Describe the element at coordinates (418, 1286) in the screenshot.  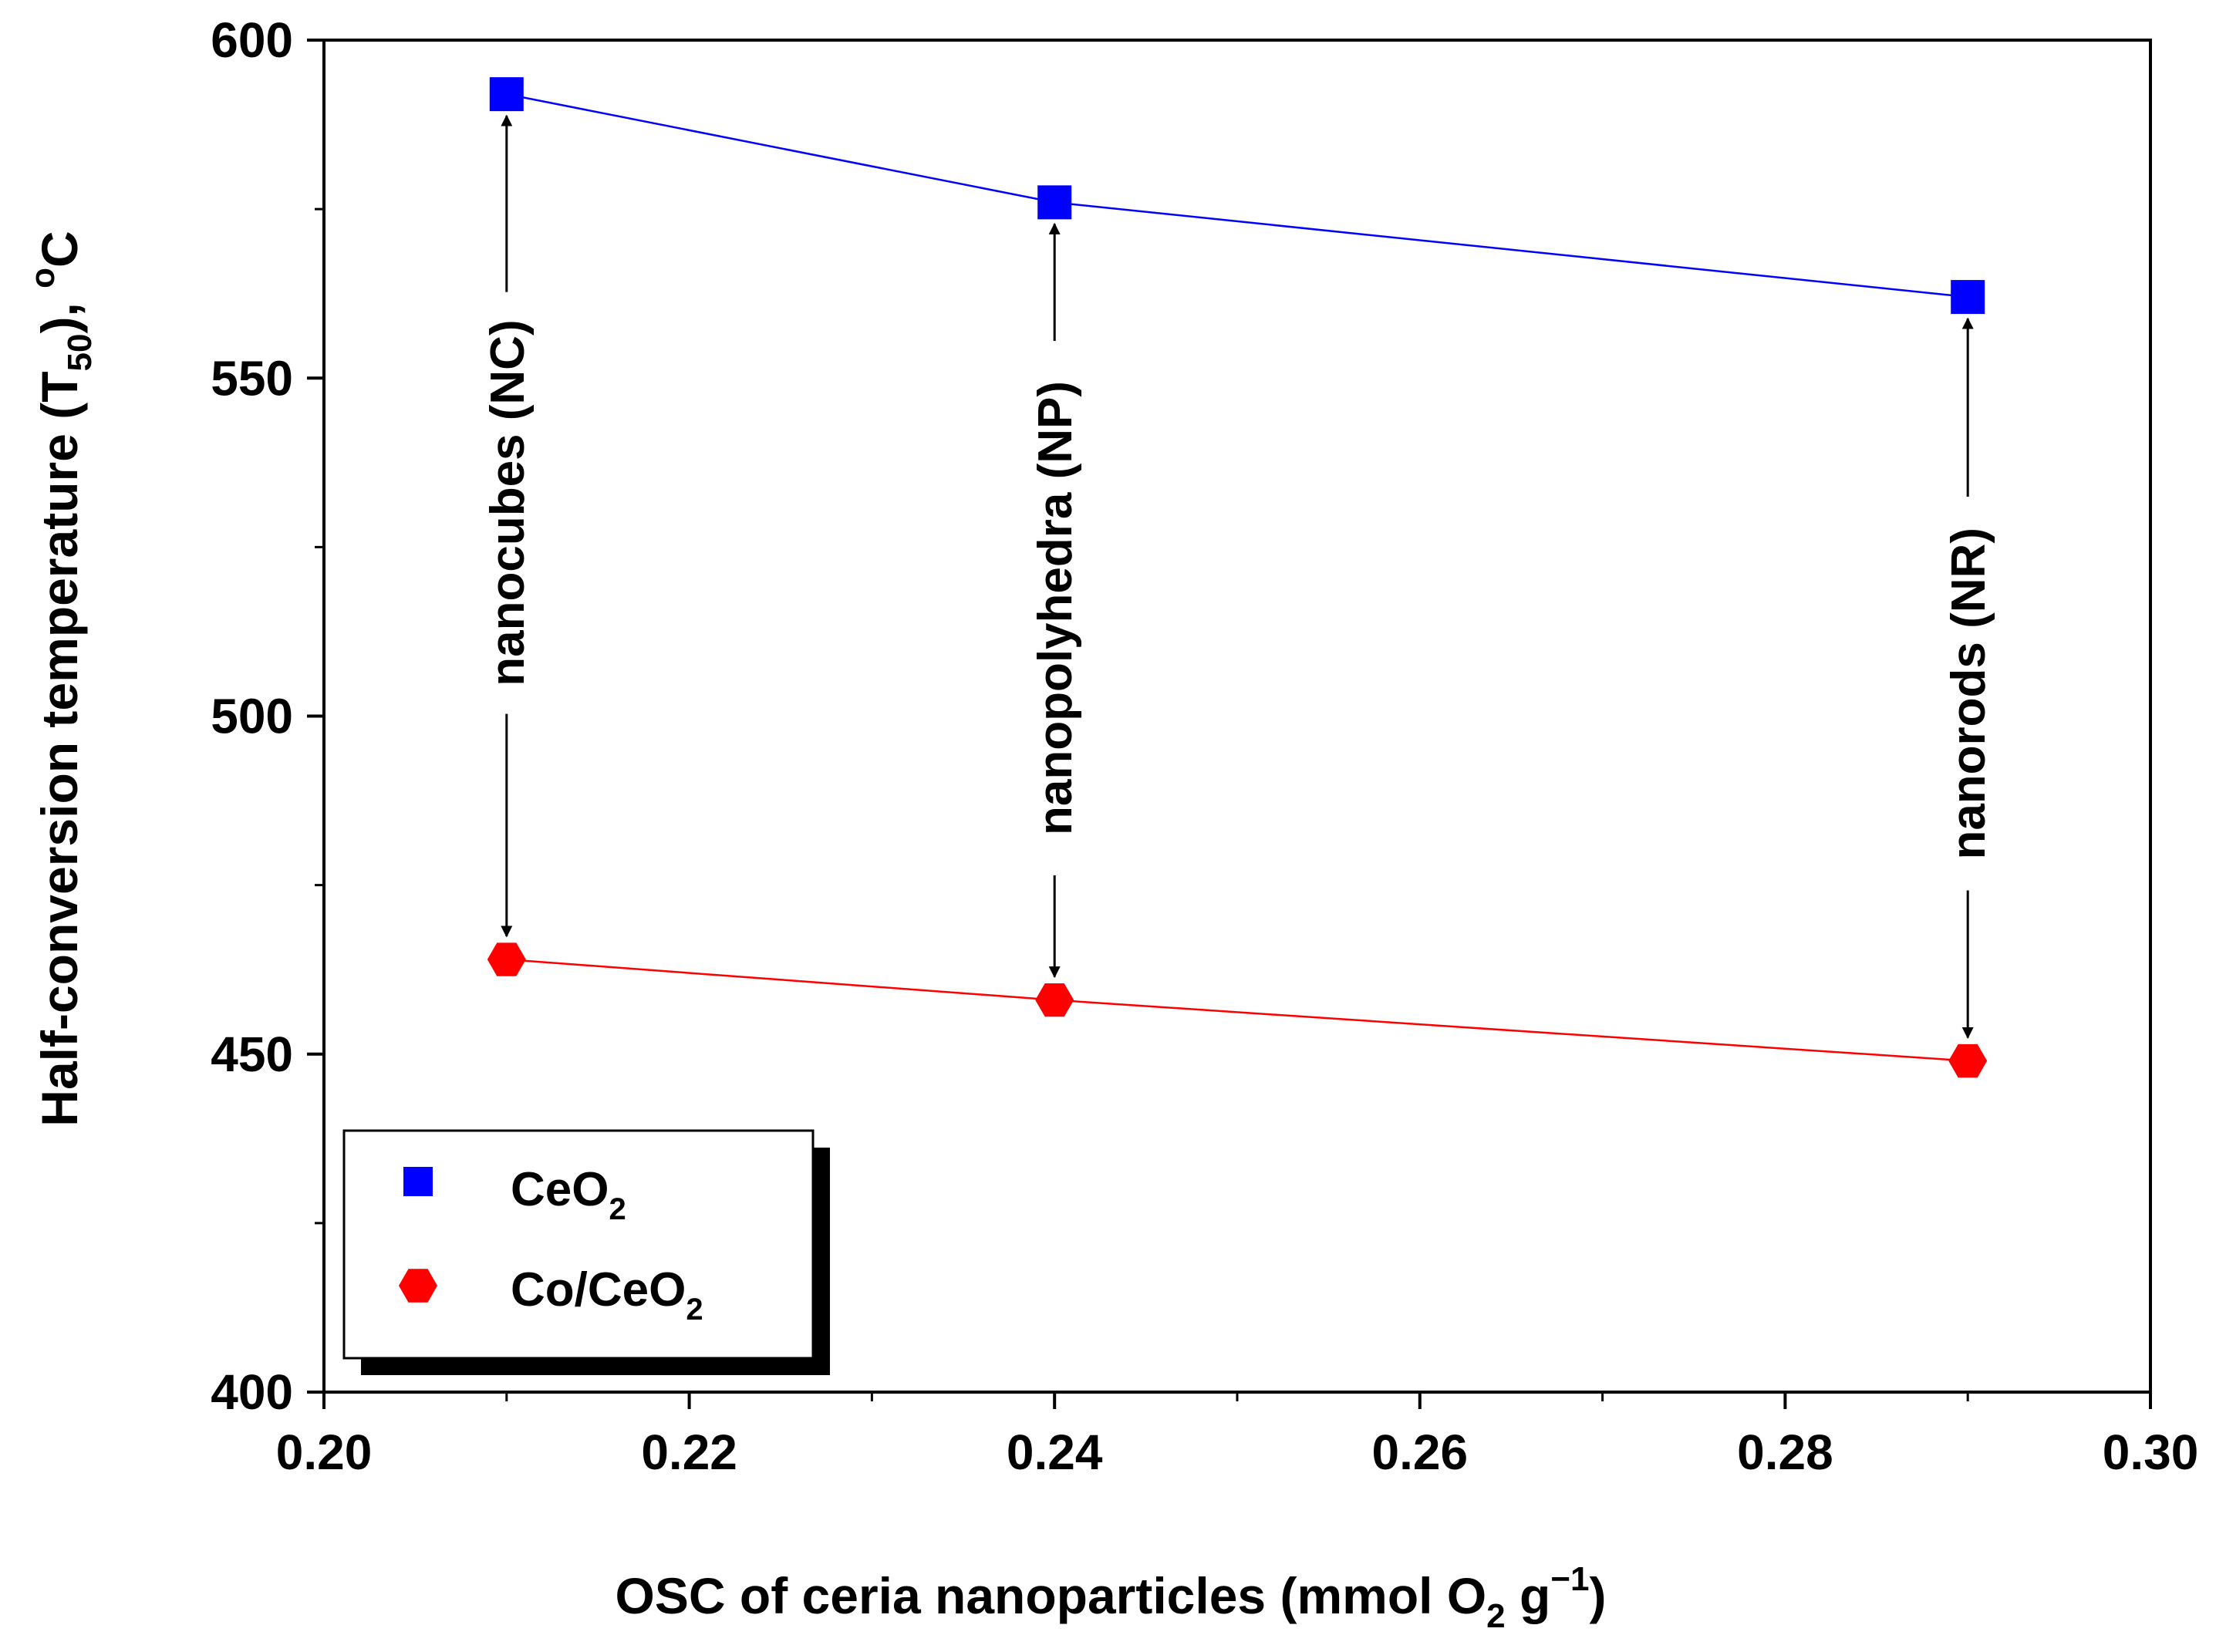
I see `legend-marker-co-ceo2` at that location.